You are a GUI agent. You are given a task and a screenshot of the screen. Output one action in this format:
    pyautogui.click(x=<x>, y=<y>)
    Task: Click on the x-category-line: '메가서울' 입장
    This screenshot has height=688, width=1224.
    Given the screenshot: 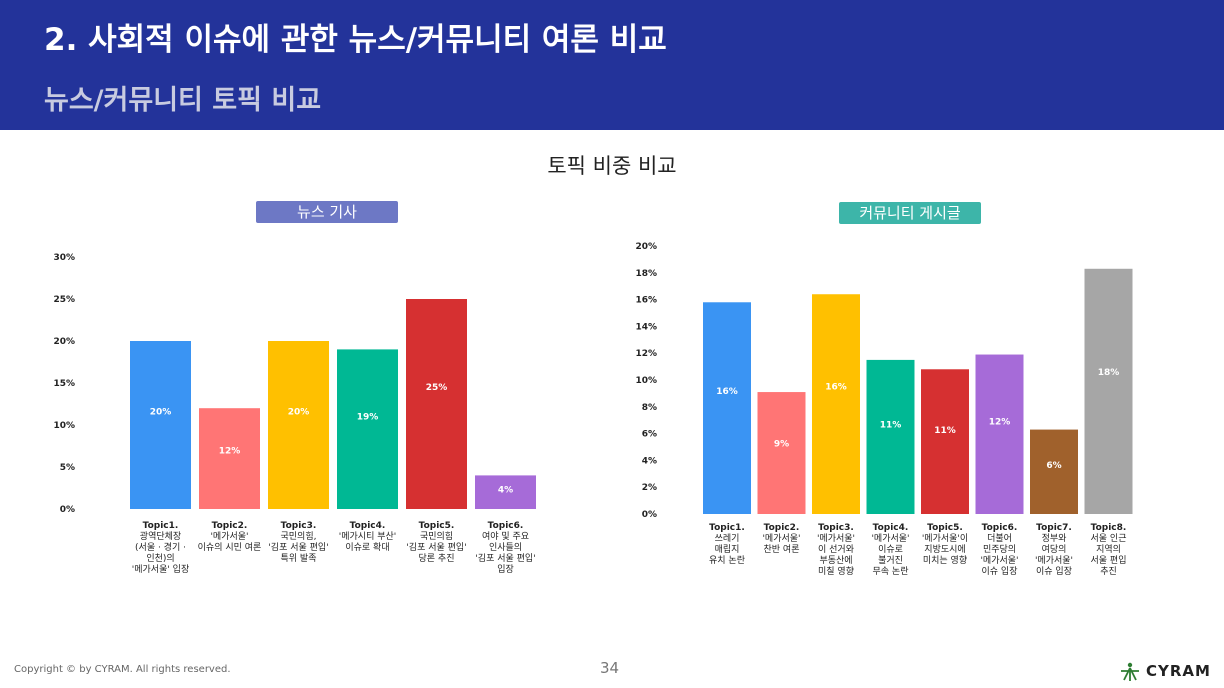 What is the action you would take?
    pyautogui.click(x=161, y=569)
    